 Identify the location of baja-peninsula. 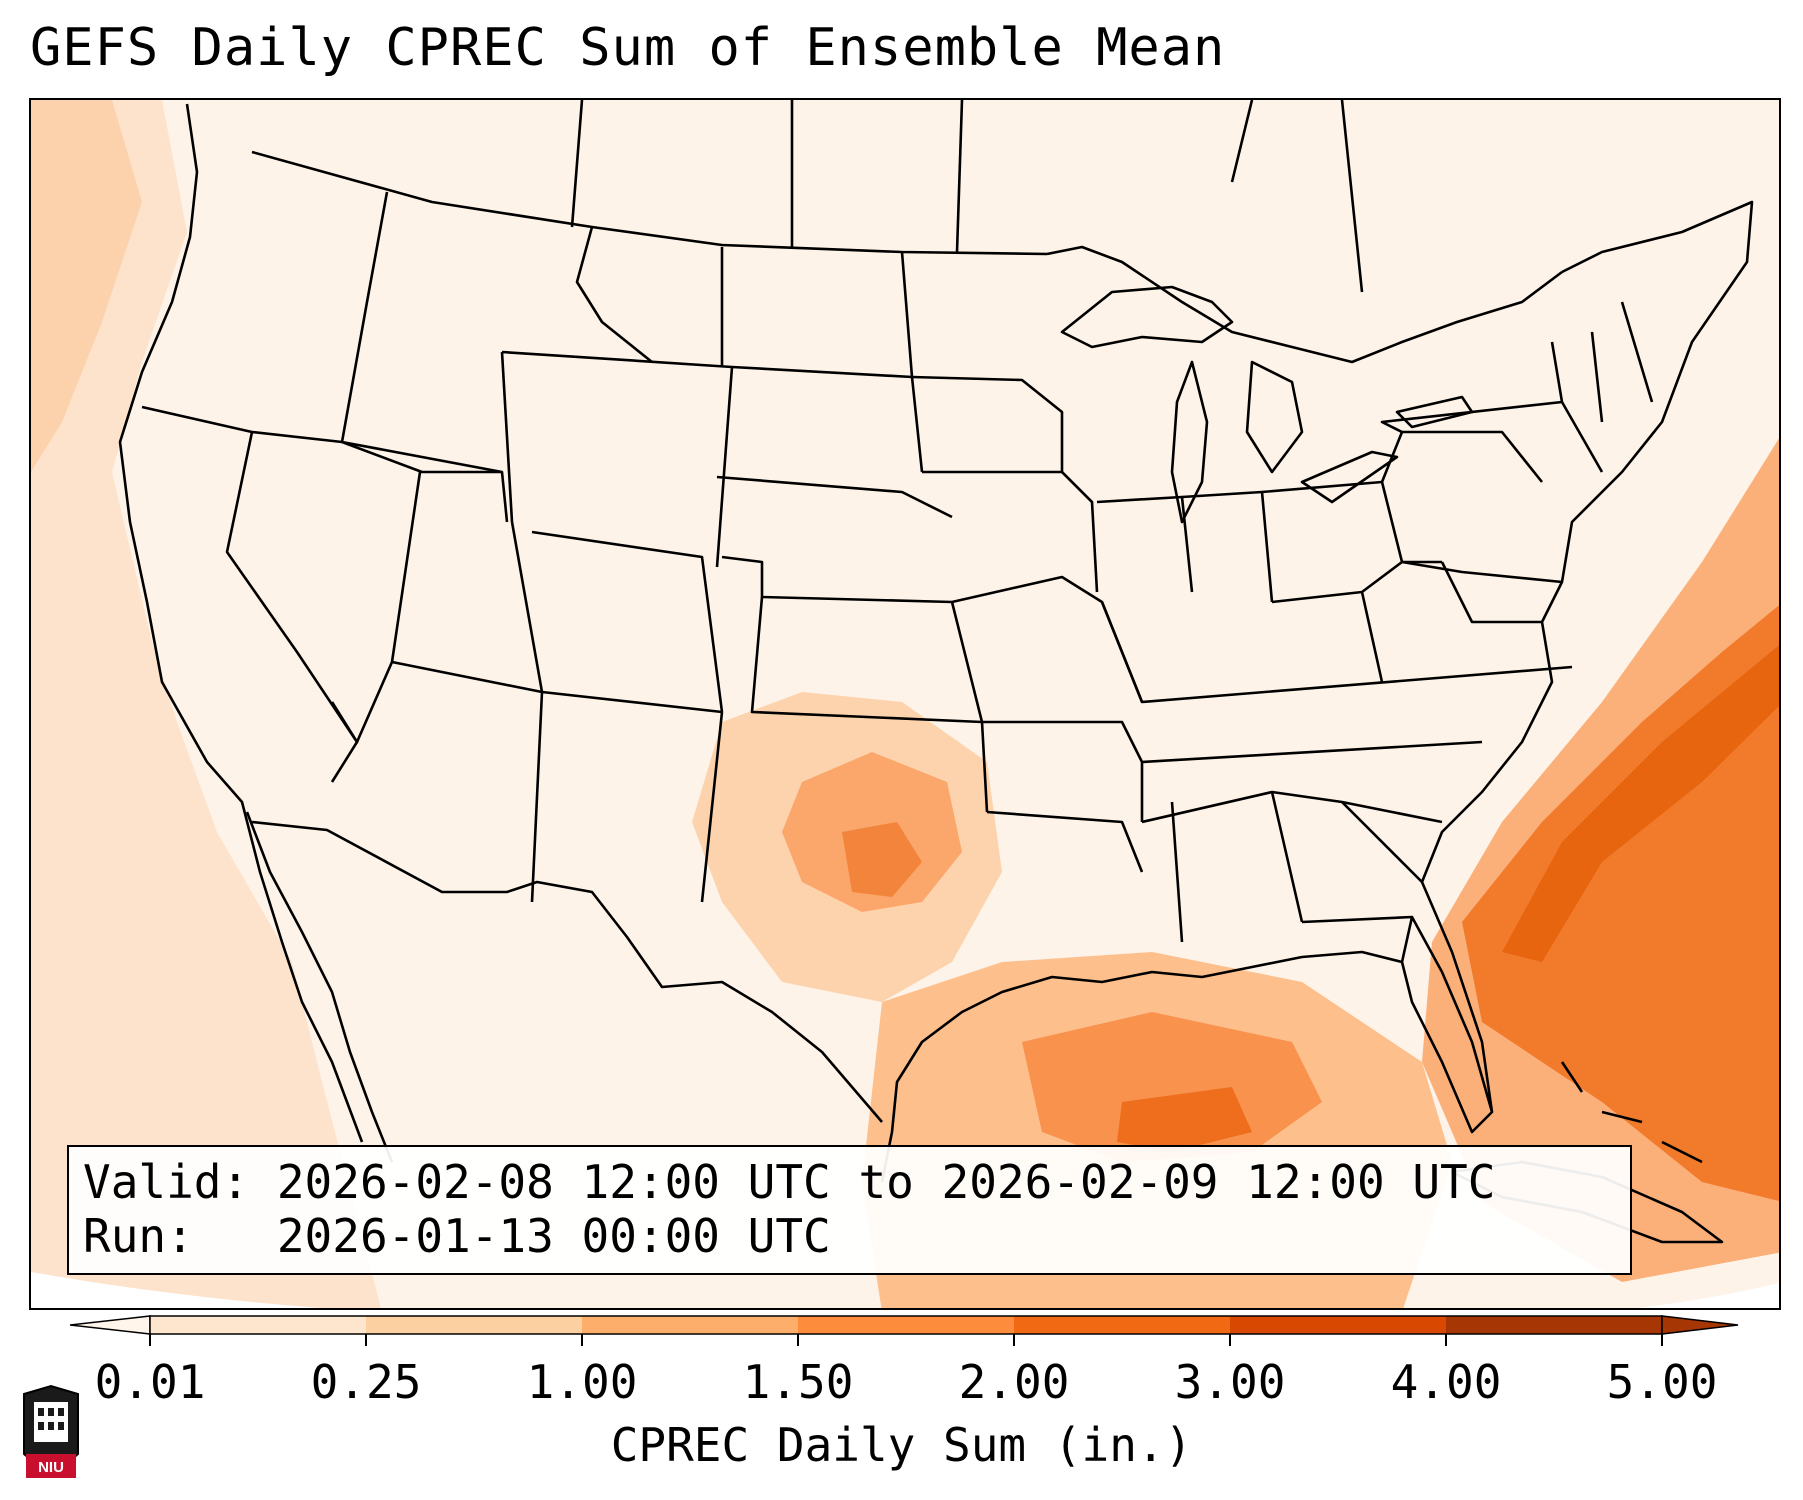
(319, 987).